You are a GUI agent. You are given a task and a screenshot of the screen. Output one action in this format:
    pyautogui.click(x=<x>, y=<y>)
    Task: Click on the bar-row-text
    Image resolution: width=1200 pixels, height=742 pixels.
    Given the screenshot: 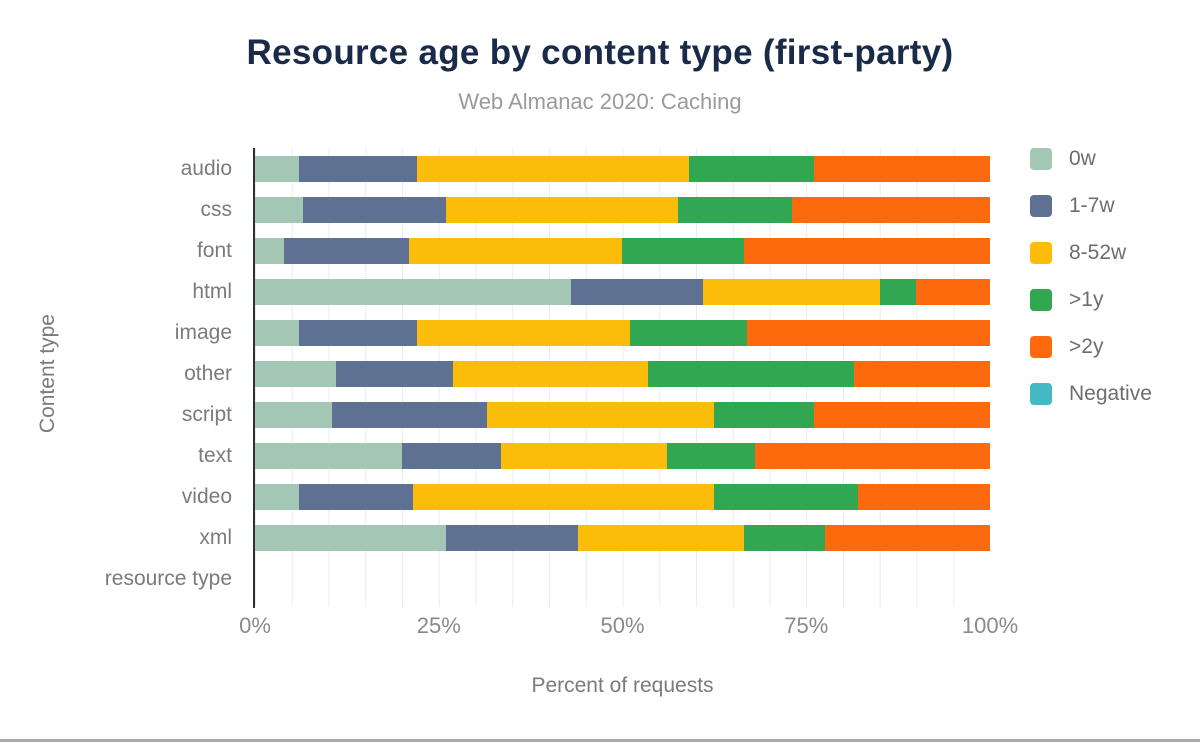 What is the action you would take?
    pyautogui.click(x=622, y=456)
    